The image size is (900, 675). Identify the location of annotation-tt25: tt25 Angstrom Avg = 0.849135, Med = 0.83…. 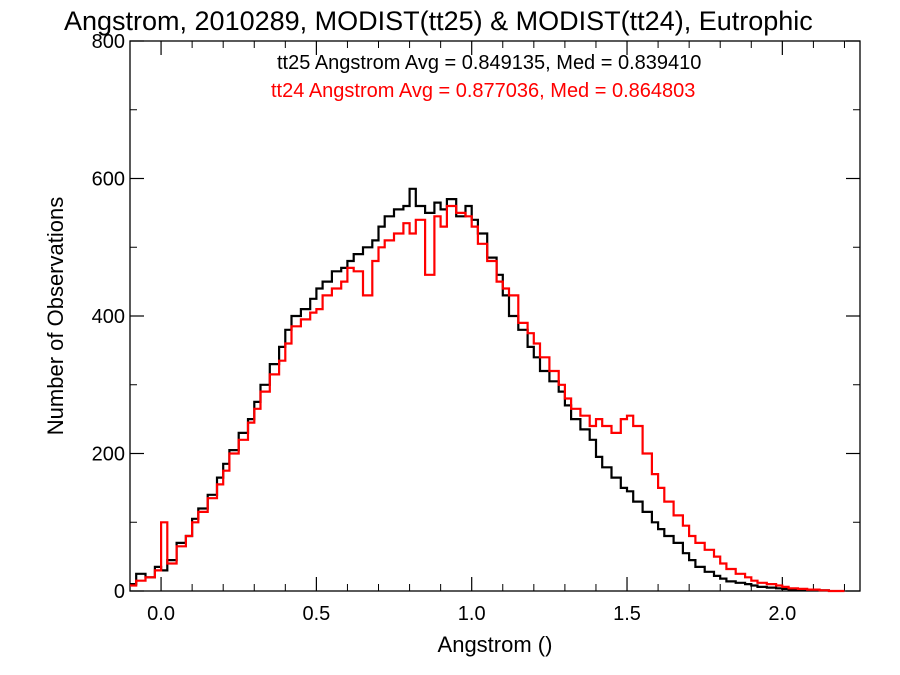
(489, 63).